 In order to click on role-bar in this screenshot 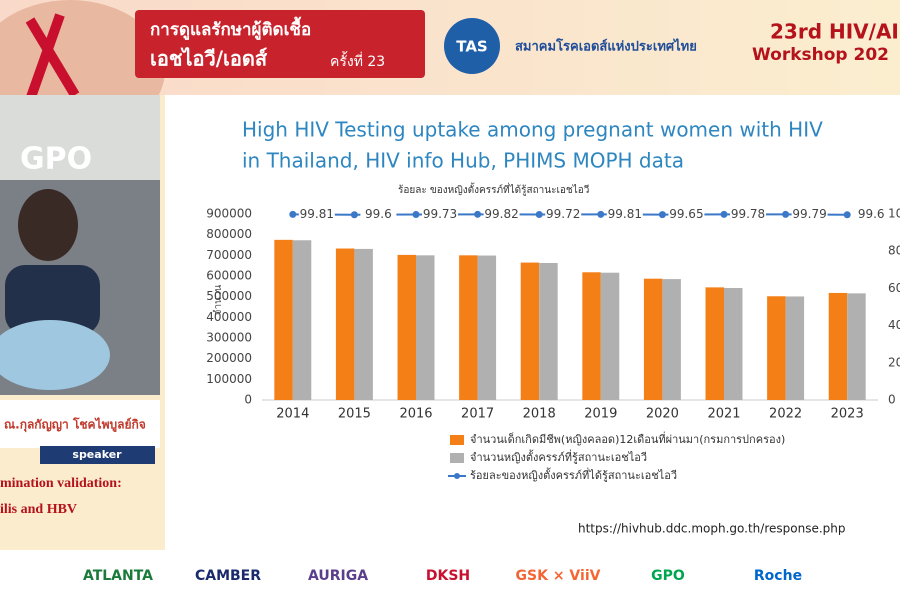, I will do `click(97, 455)`.